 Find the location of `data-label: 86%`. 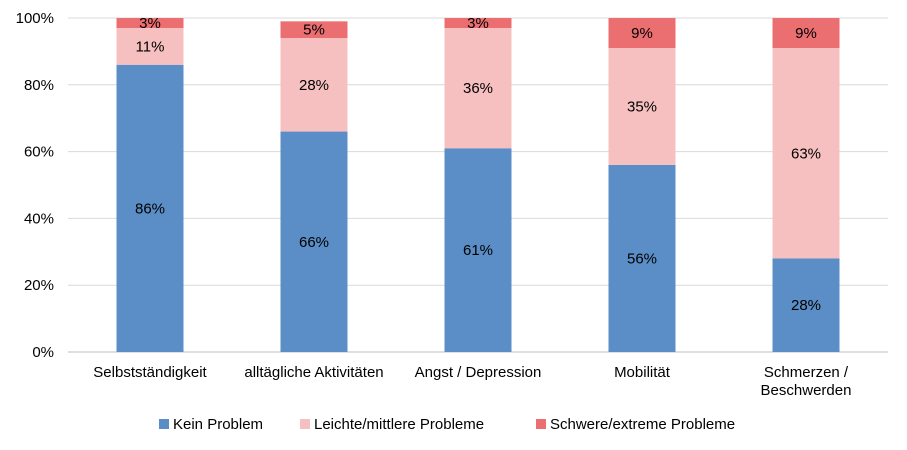

data-label: 86% is located at coordinates (150, 208).